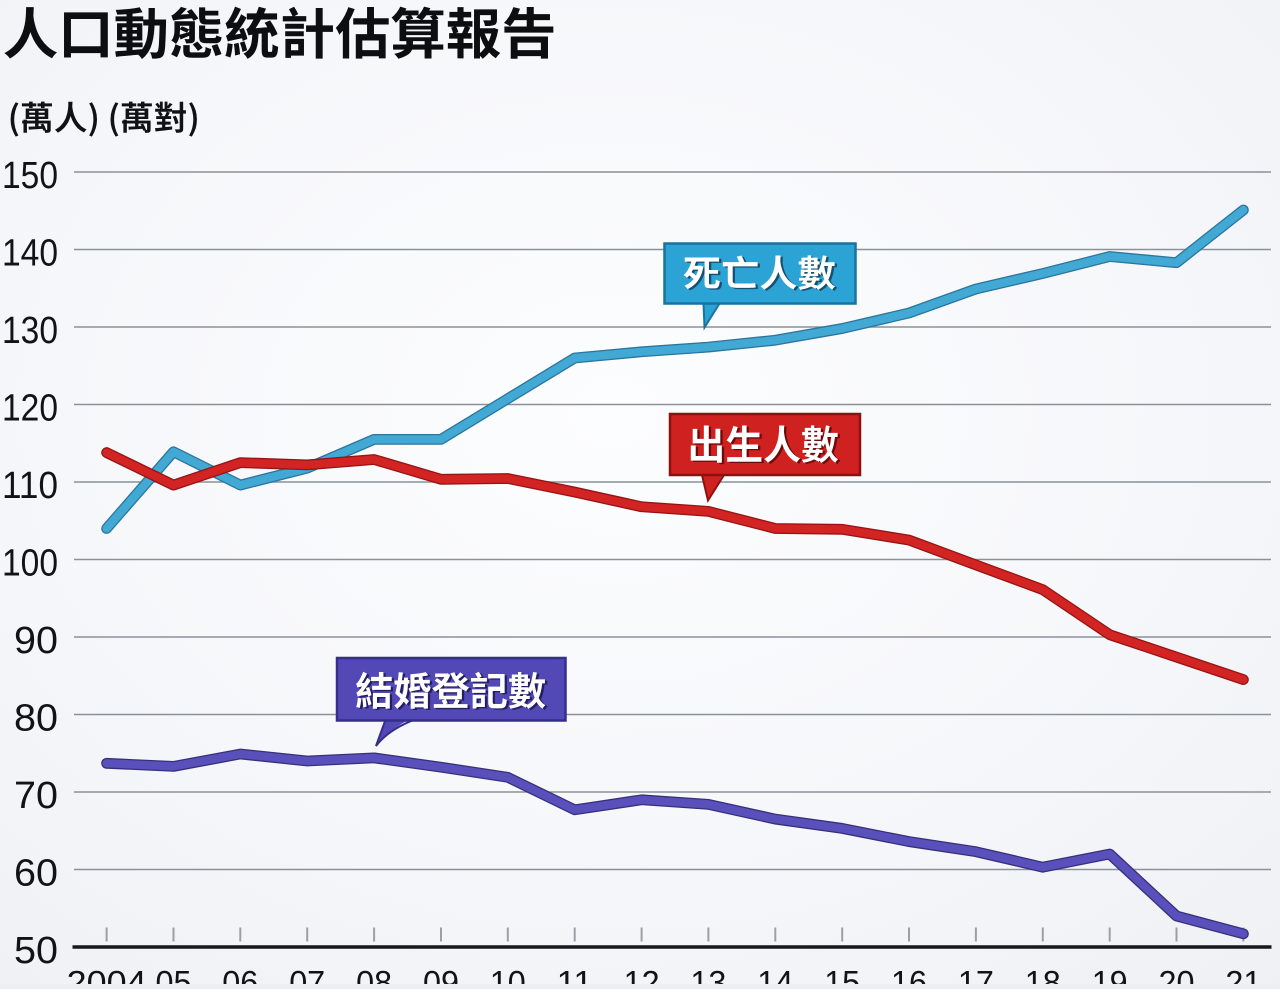 This screenshot has width=1280, height=989. I want to click on svg-text: 13, so click(708, 974).